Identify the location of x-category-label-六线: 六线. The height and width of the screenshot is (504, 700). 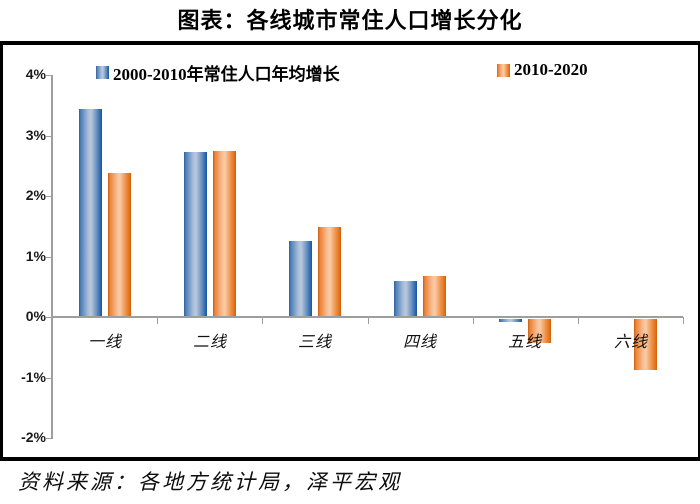
(630, 342).